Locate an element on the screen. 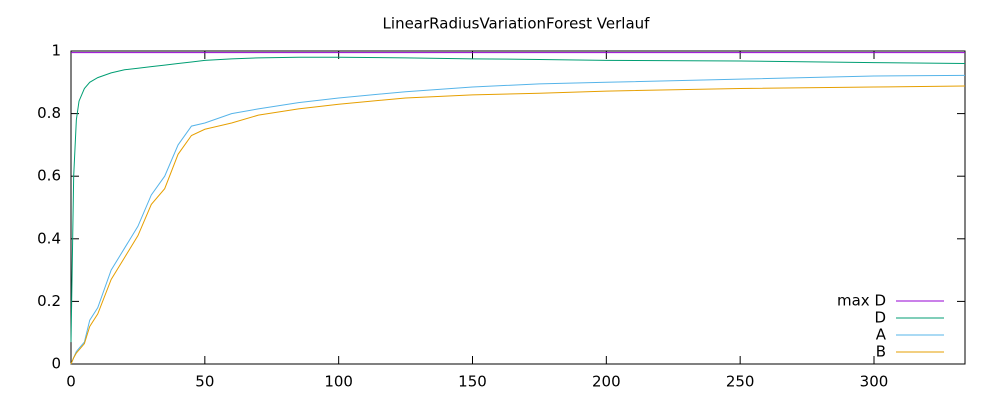 The image size is (1000, 400). y-tick-label: 0.2 is located at coordinates (49, 301).